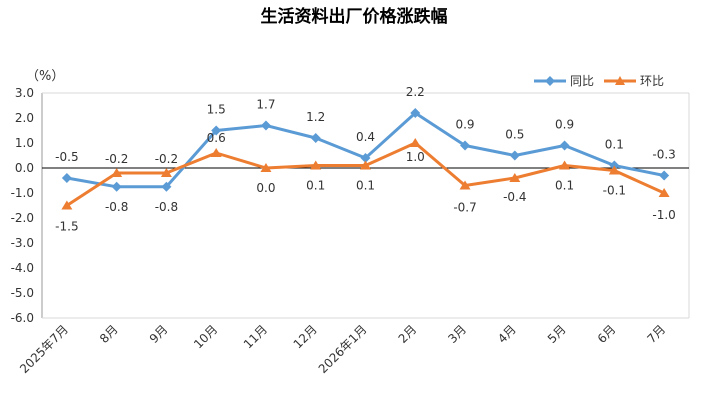 The height and width of the screenshot is (404, 709). I want to click on data-label-mom: -1.5, so click(66, 227).